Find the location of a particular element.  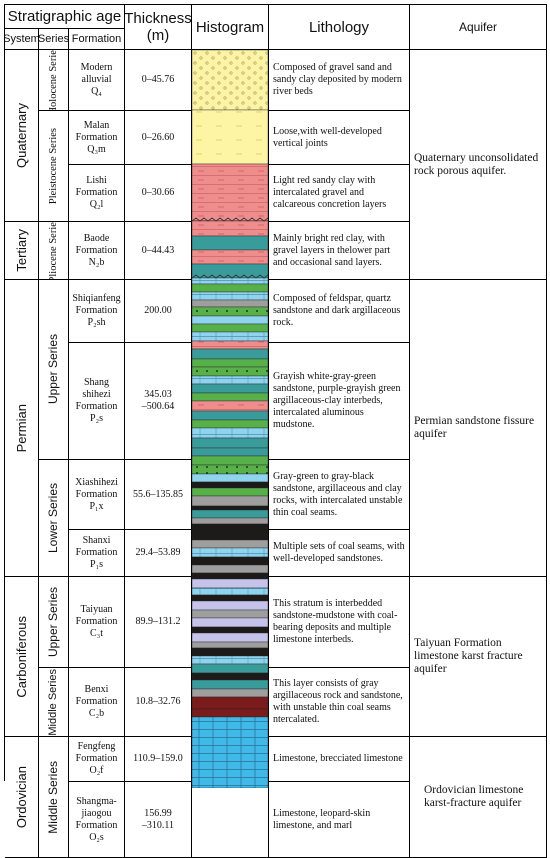

formation-lishi: Lishi Formation Q₂l is located at coordinates (97, 193).